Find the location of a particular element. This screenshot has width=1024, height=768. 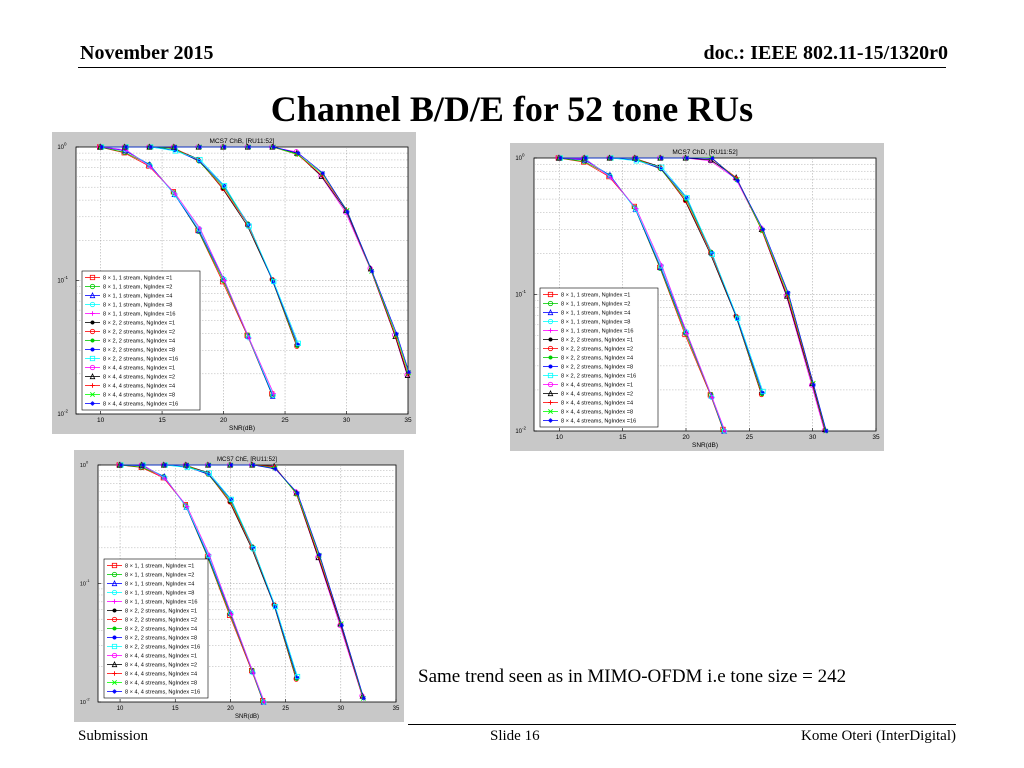

header-divider is located at coordinates (512, 67).